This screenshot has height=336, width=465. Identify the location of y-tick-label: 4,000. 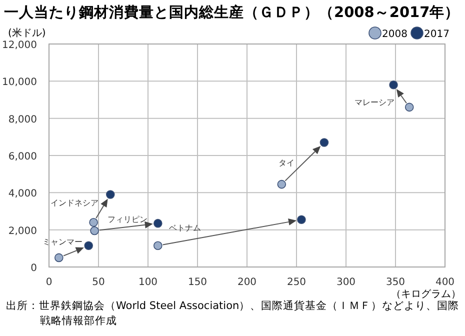
(22, 194).